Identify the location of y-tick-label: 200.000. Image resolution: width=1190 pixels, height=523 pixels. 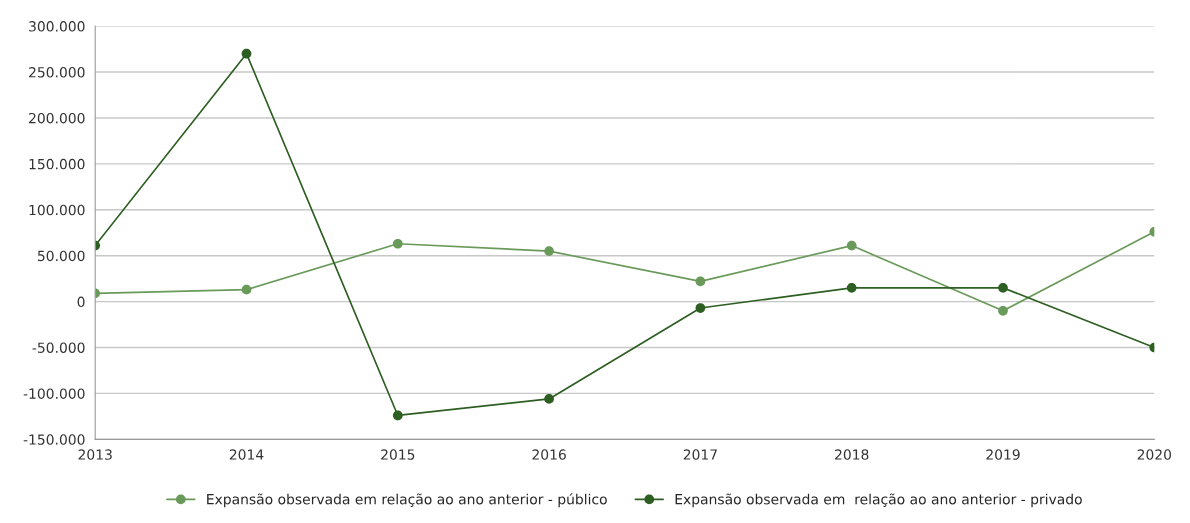
(57, 118).